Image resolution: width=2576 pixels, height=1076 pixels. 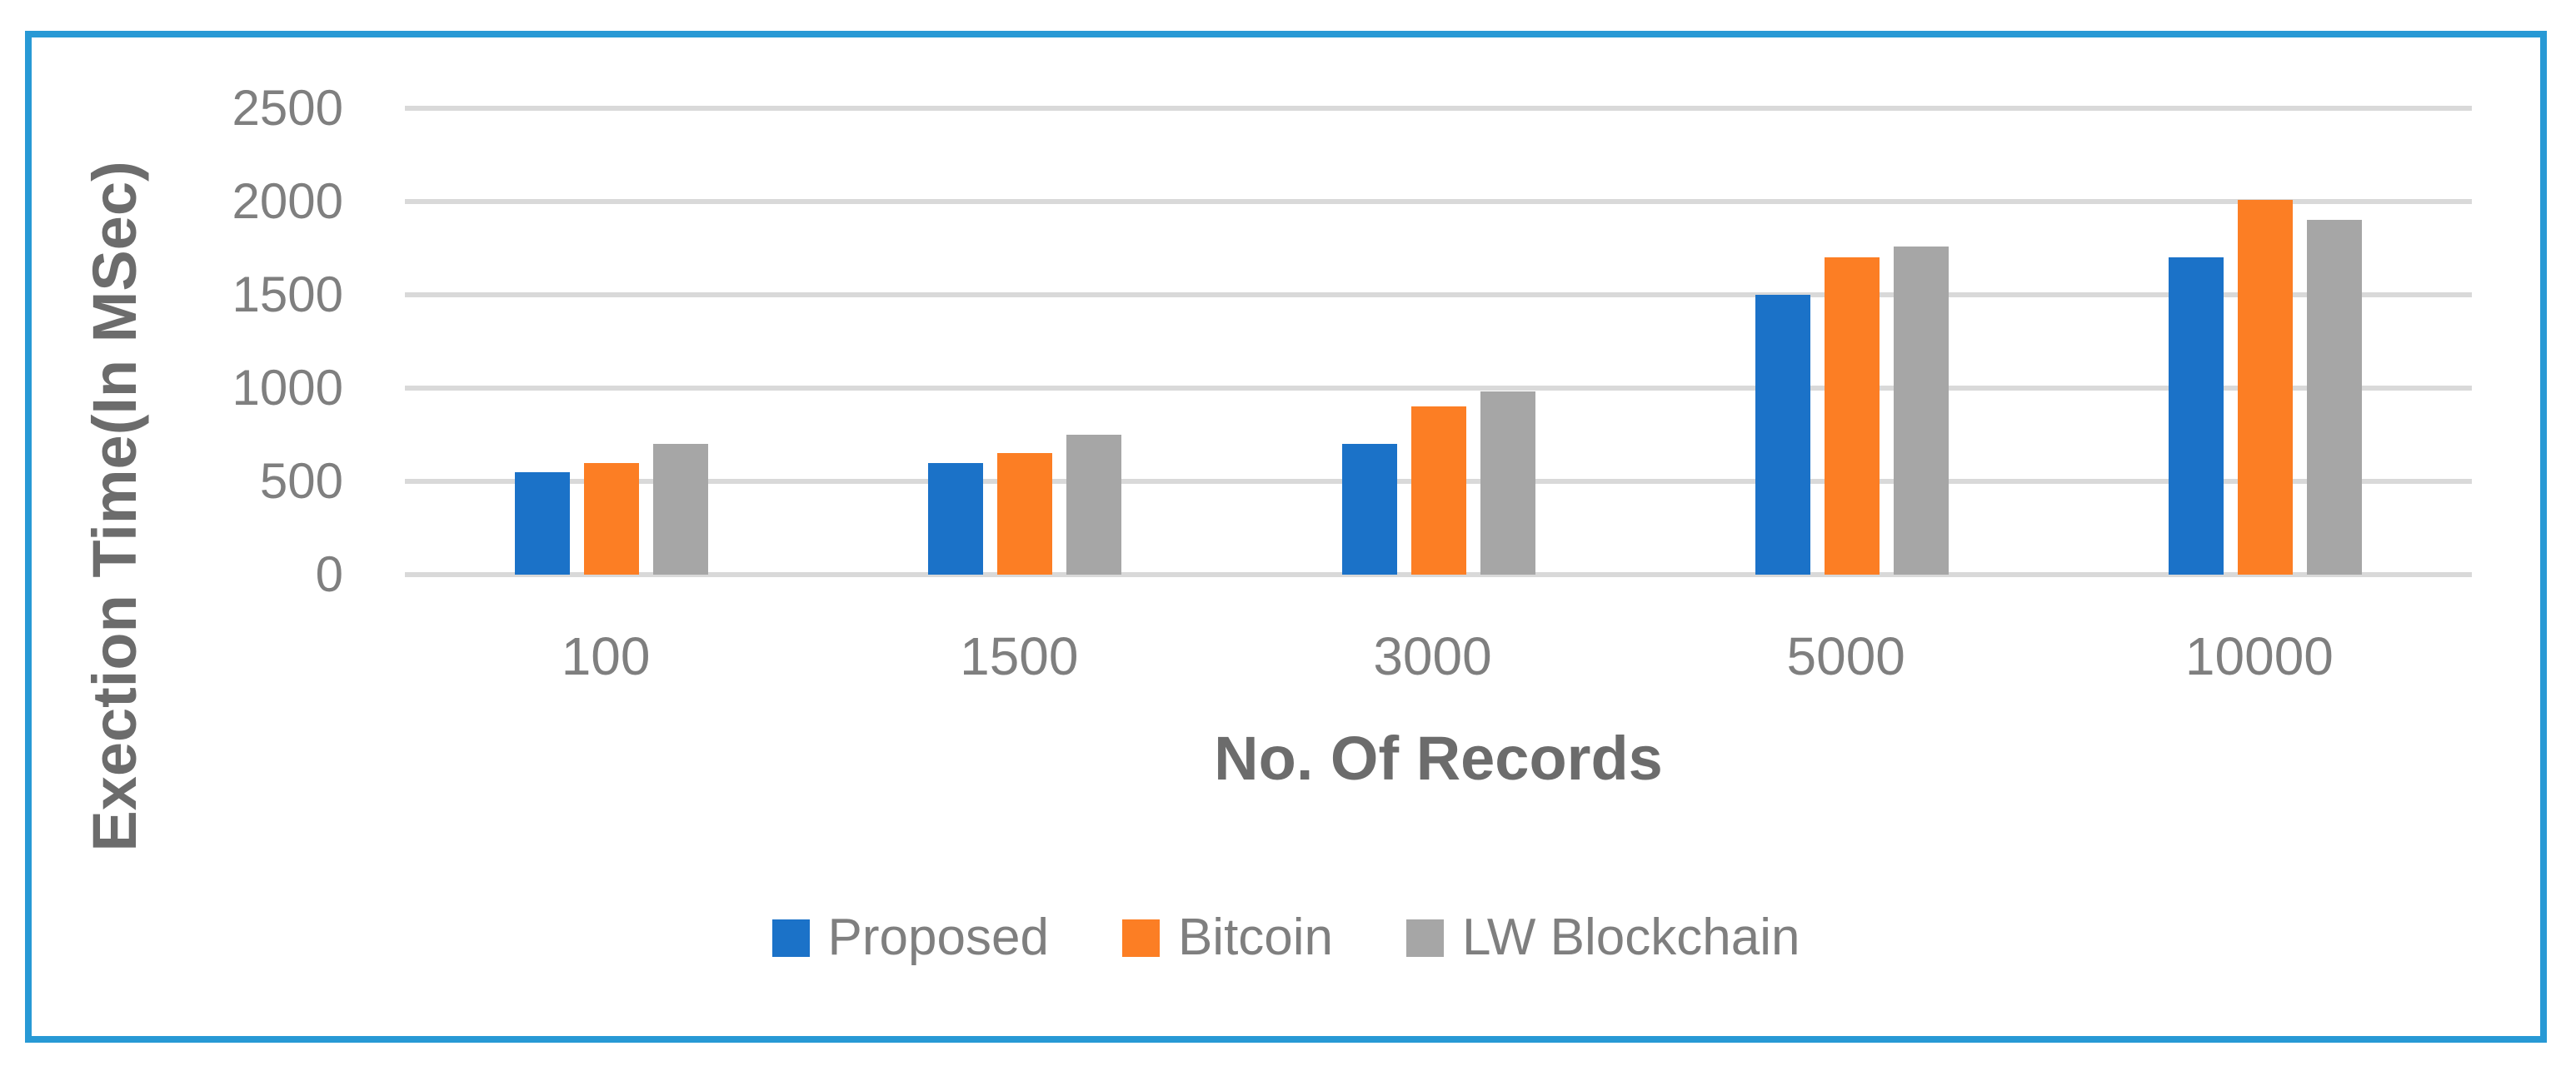 I want to click on x-category-label-5000: 5000, so click(x=1845, y=656).